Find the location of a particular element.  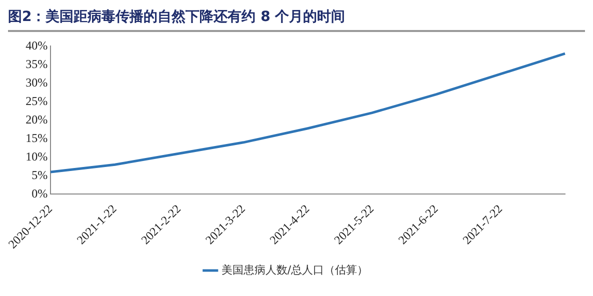

legend-label: 美国患病人数/总人口（估算） is located at coordinates (294, 269).